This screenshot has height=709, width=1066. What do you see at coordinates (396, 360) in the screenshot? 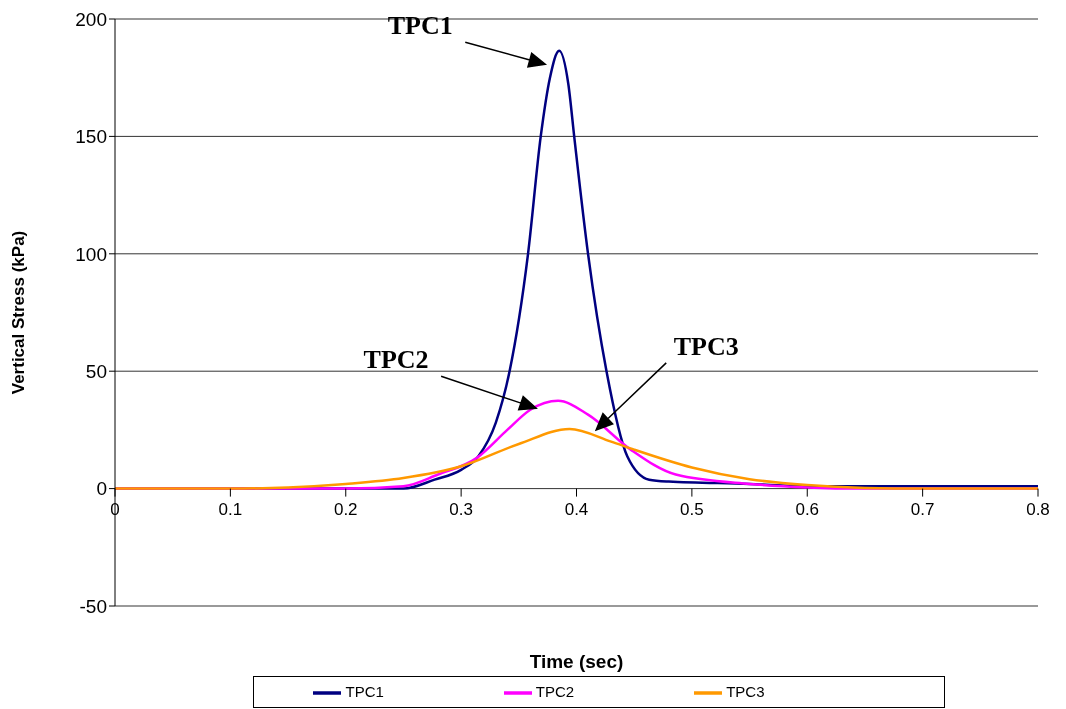
I see `annotation: TPC2` at bounding box center [396, 360].